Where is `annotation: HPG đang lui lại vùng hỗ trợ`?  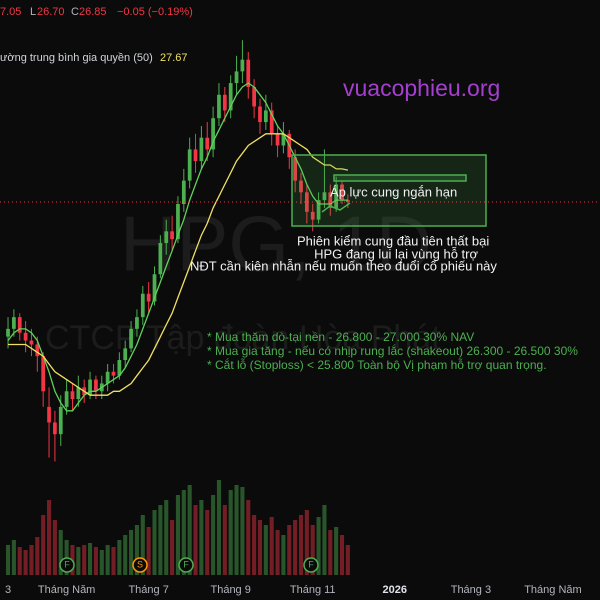
annotation: HPG đang lui lại vùng hỗ trợ is located at coordinates (396, 253).